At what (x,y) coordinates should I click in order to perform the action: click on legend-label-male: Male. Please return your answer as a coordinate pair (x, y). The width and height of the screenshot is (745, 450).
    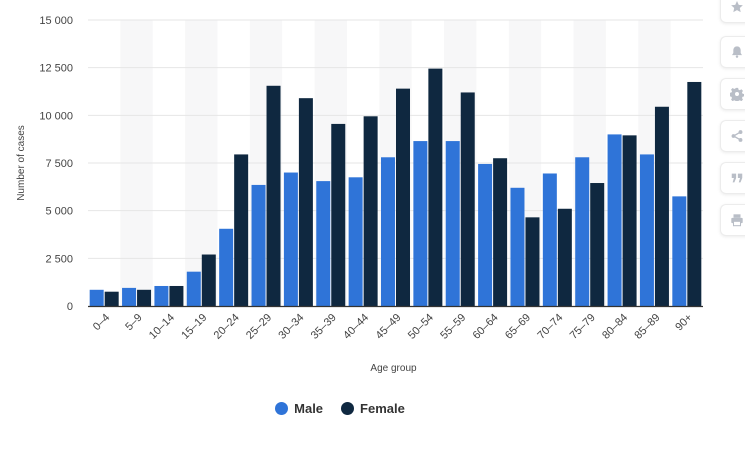
    Looking at the image, I should click on (309, 408).